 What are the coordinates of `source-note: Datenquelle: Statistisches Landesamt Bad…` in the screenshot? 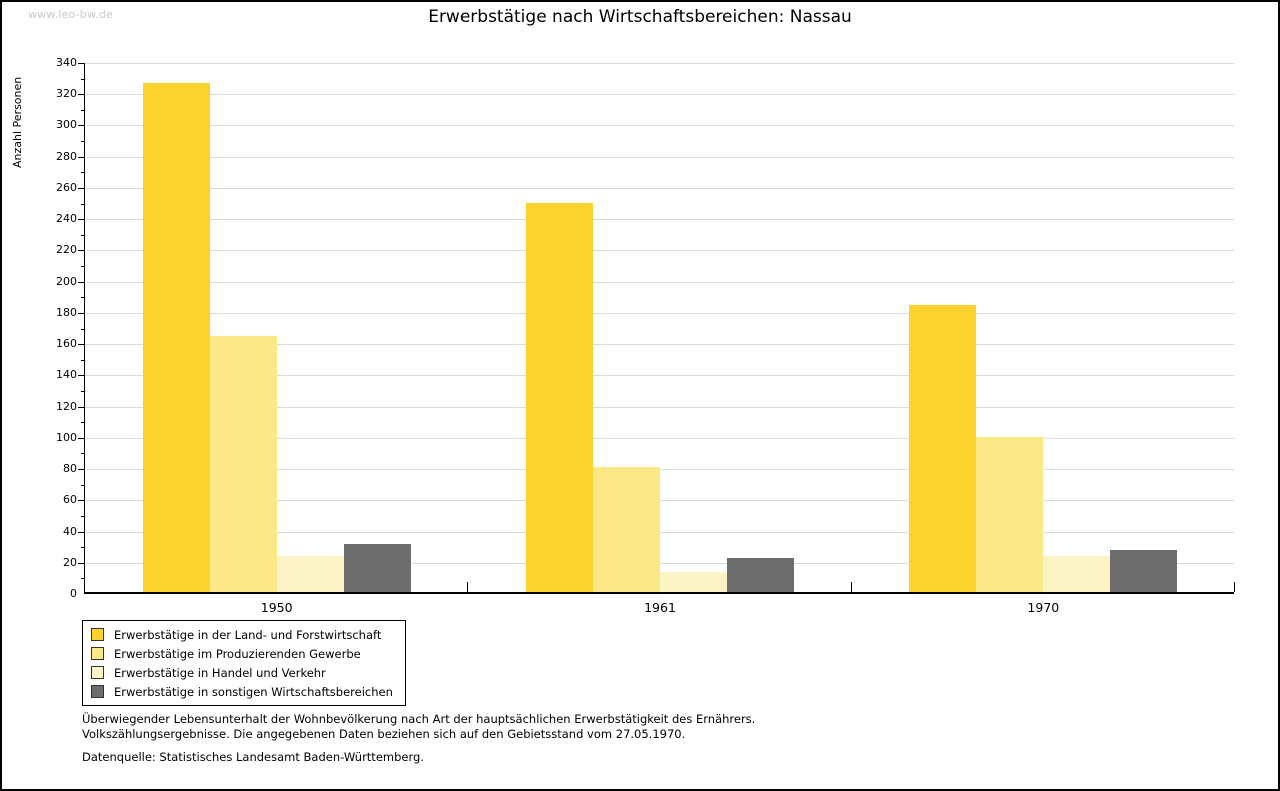 It's located at (253, 757).